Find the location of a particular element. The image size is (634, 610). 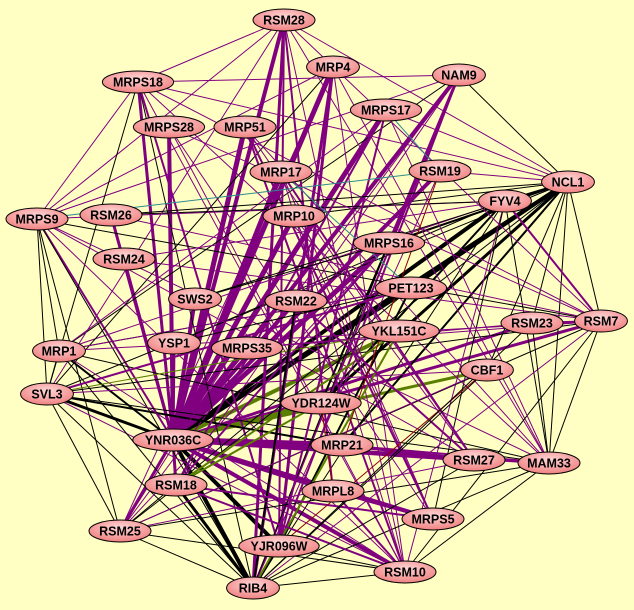

node-svl3: SVL3 is located at coordinates (47, 394).